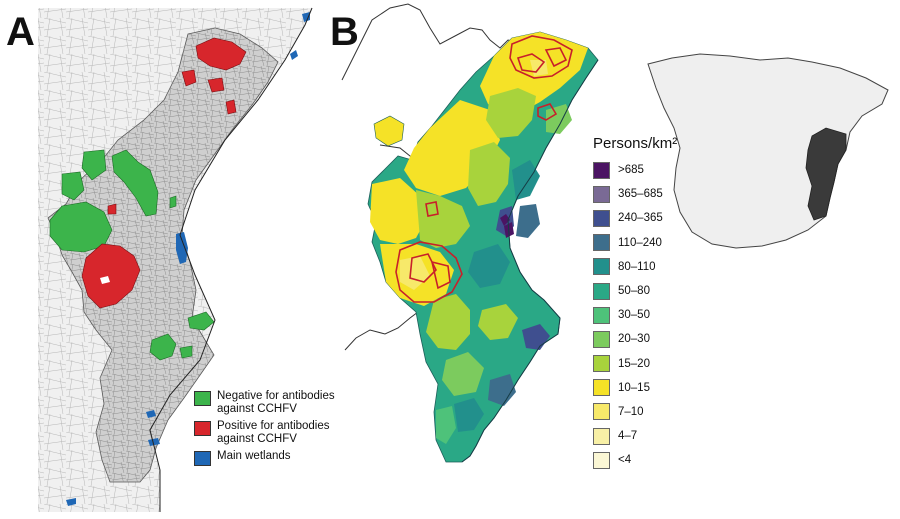  What do you see at coordinates (635, 143) in the screenshot?
I see `density-legend-title: Persons/km²` at bounding box center [635, 143].